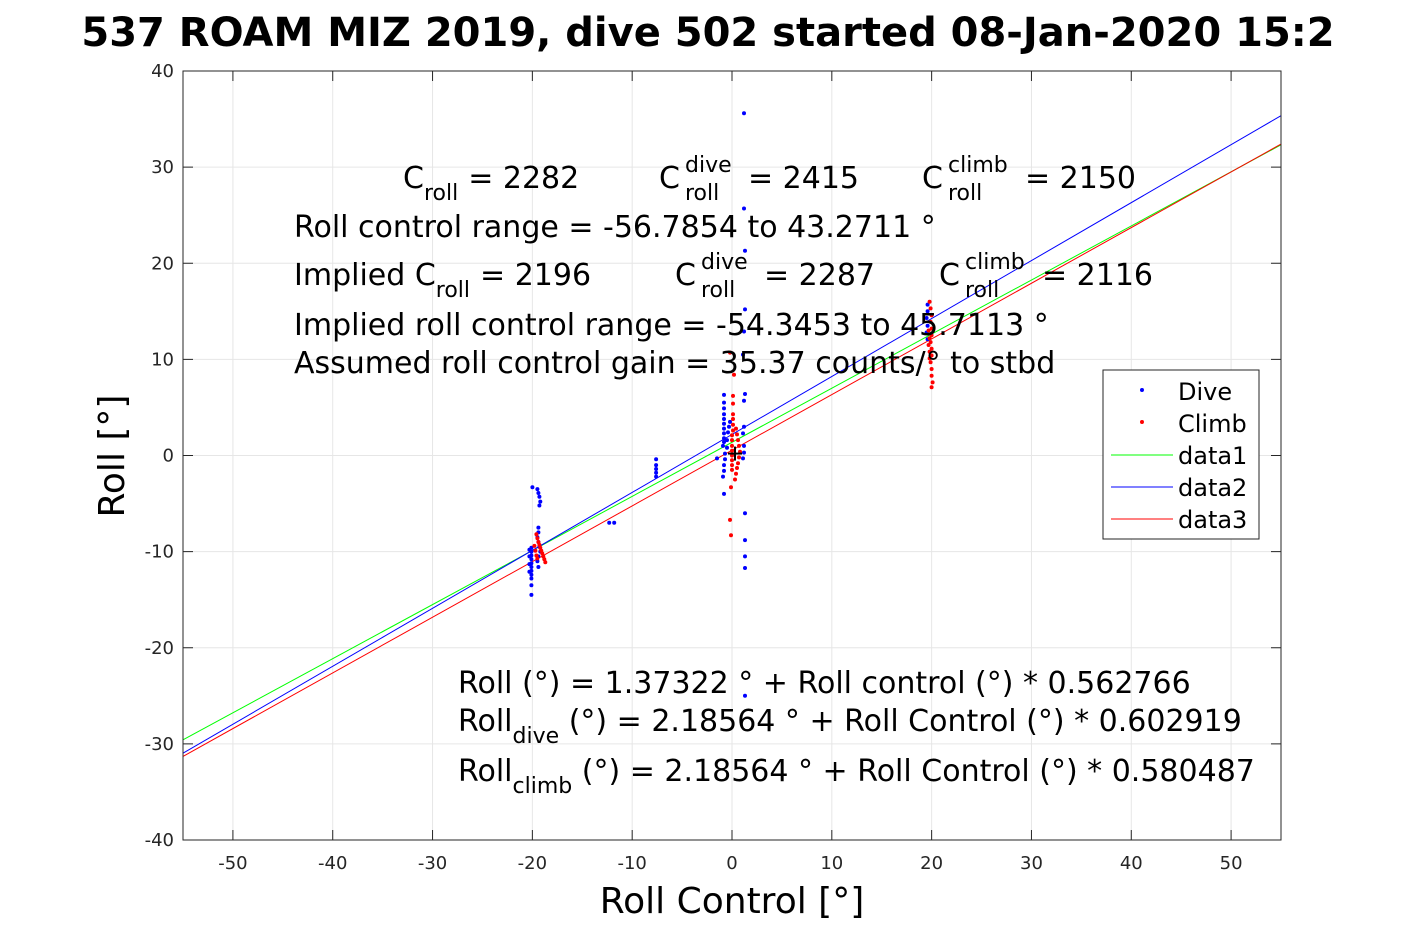 This screenshot has width=1417, height=945. Describe the element at coordinates (1097, 275) in the screenshot. I see `implied-c-roll-climb-value: = 2116` at that location.